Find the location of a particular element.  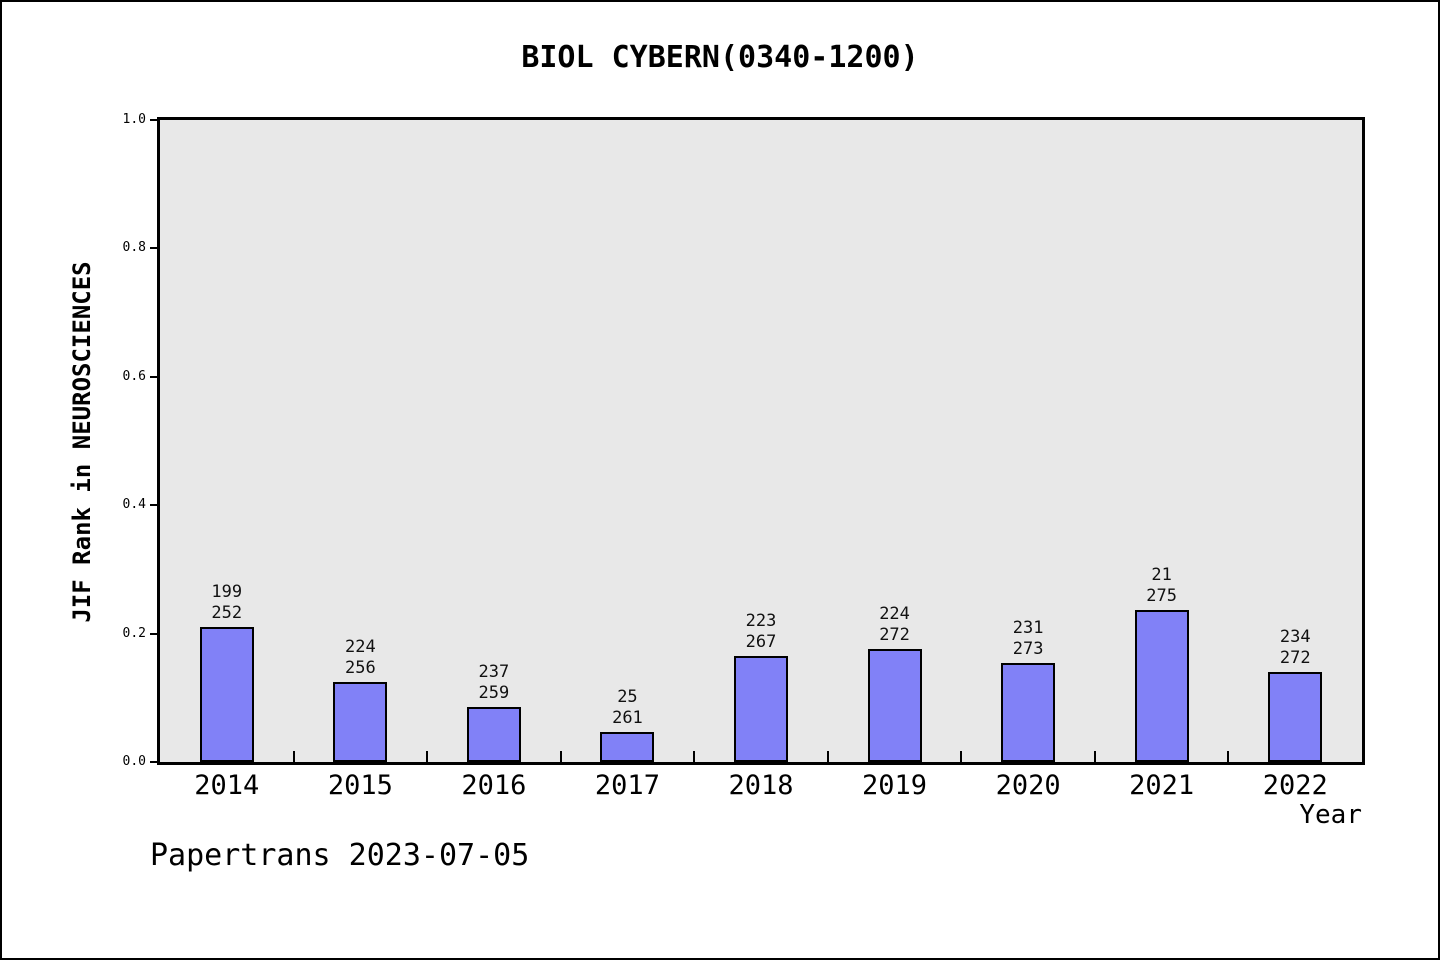

bar-2017 is located at coordinates (627, 747).